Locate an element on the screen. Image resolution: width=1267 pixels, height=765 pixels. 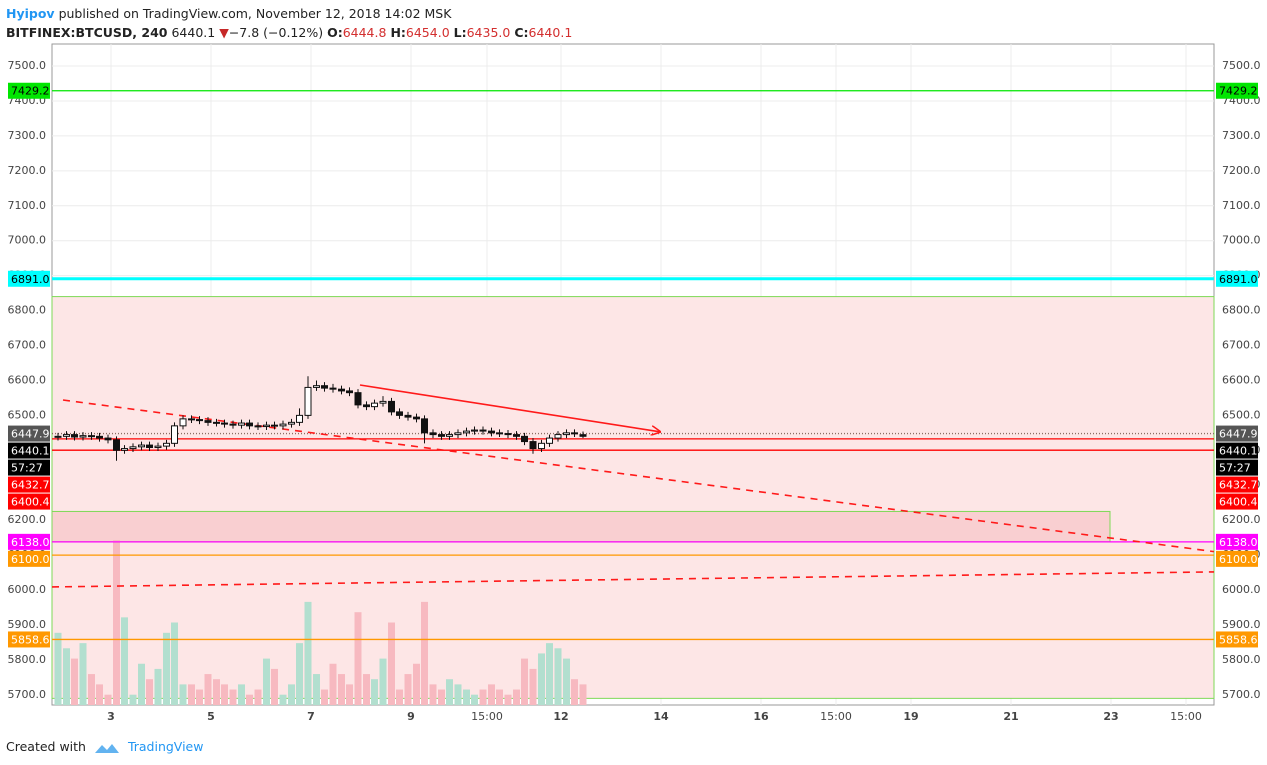
x-tick-label: 15:00 is located at coordinates (1186, 716).